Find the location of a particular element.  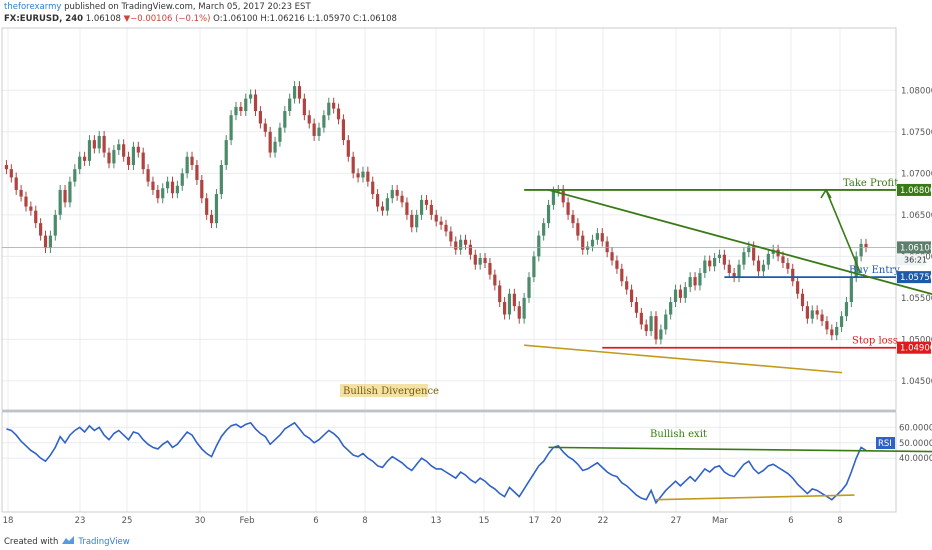

time-axis-tick: 25 is located at coordinates (127, 521).